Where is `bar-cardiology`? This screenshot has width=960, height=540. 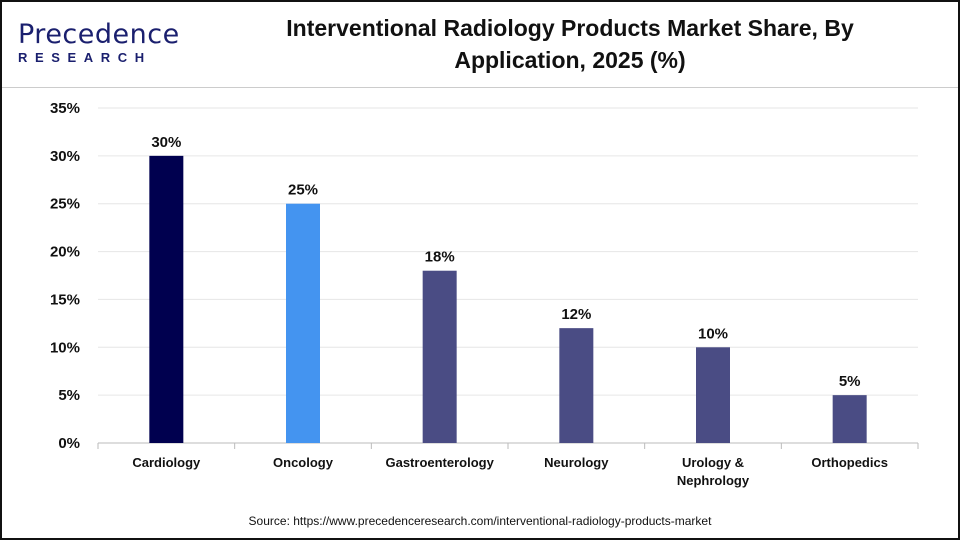
bar-cardiology is located at coordinates (166, 299).